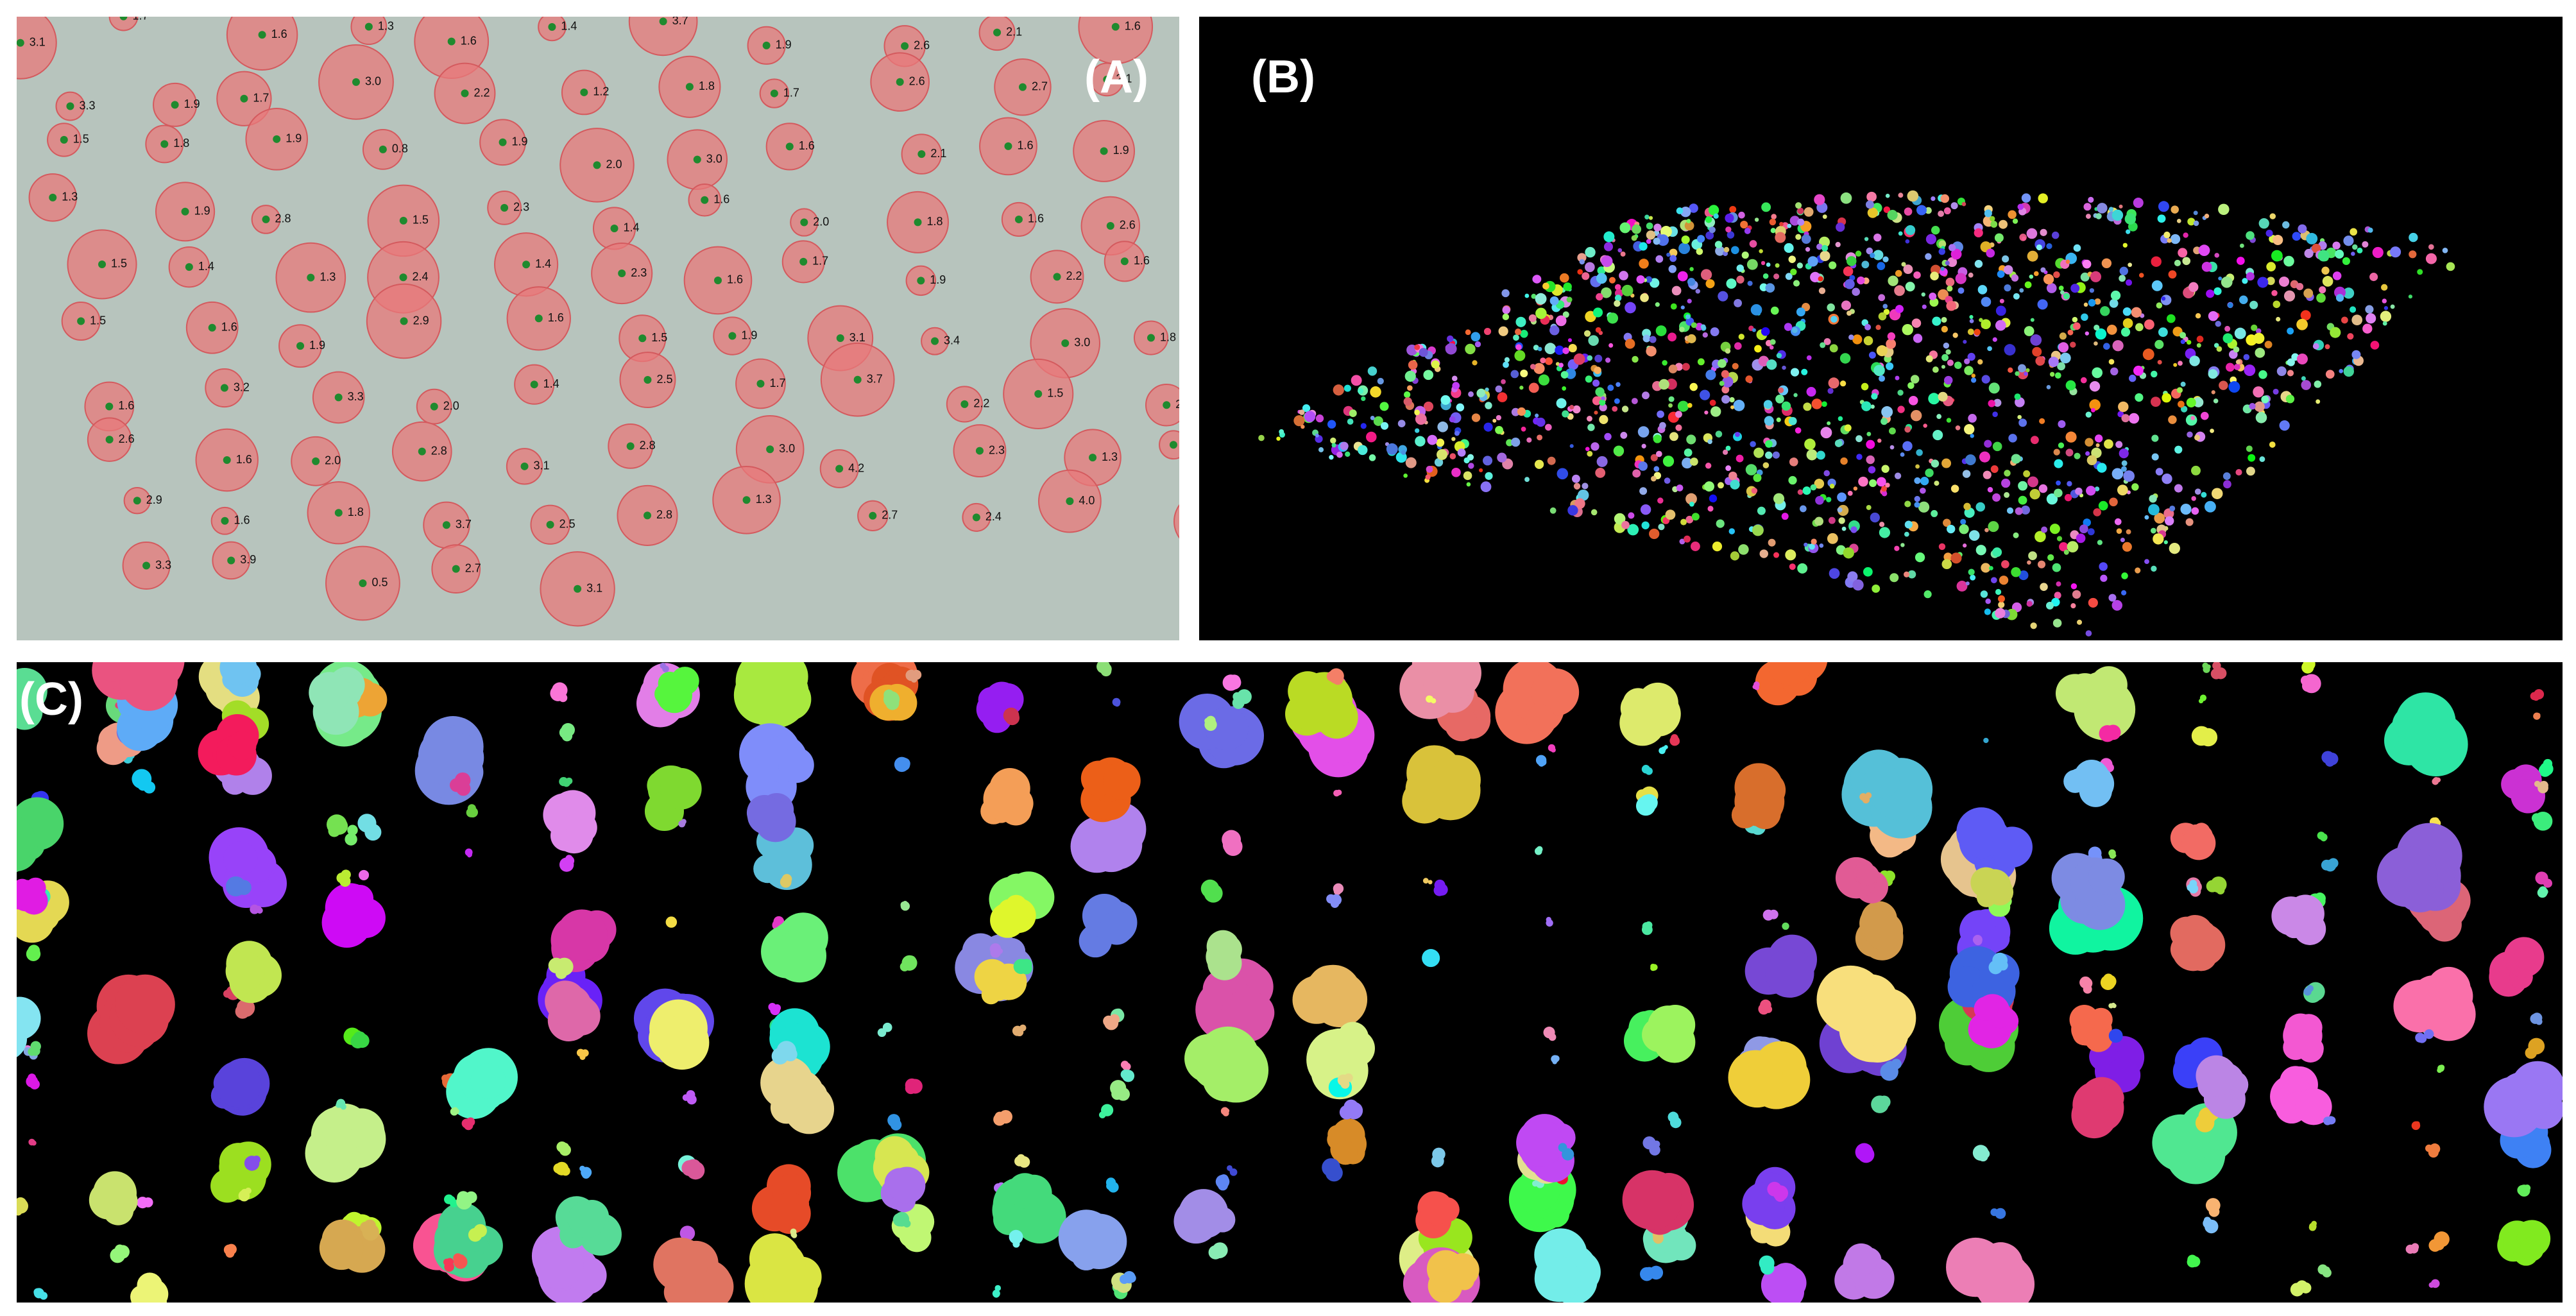 This screenshot has height=1316, width=2576. What do you see at coordinates (154, 499) in the screenshot?
I see `height-label: 2.9` at bounding box center [154, 499].